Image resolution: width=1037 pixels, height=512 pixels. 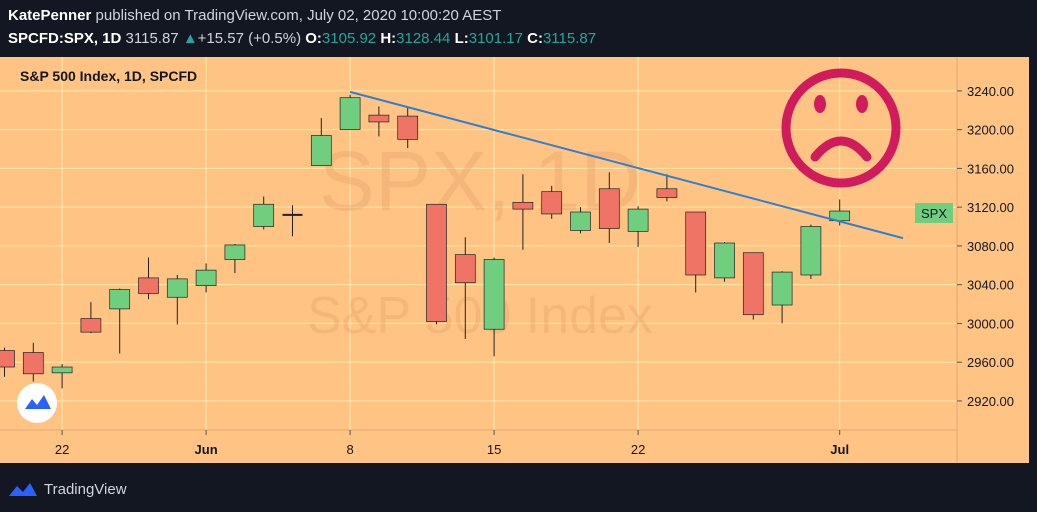 I want to click on high-label: H:, so click(x=388, y=38).